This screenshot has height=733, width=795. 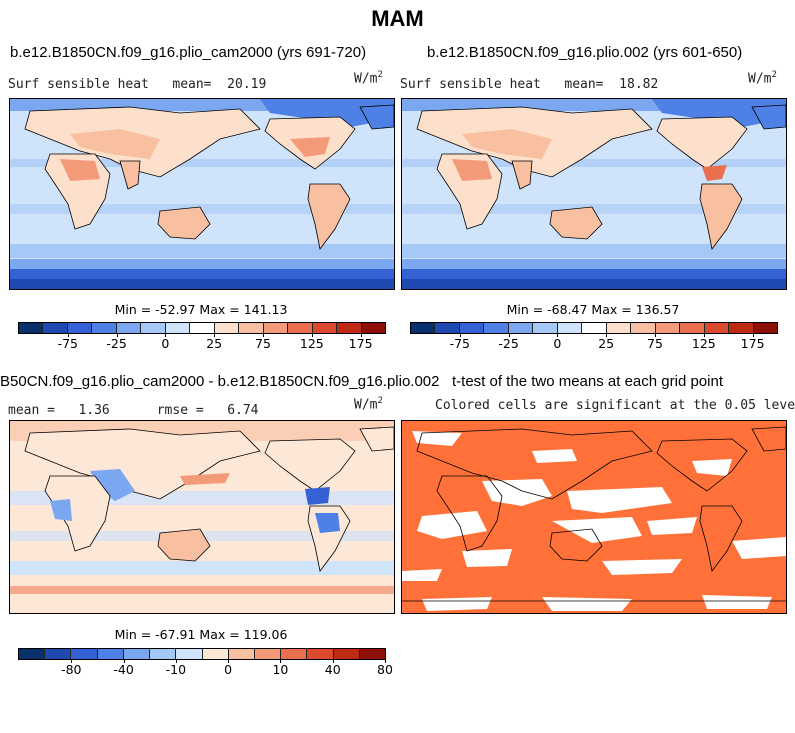 What do you see at coordinates (243, 410) in the screenshot?
I see `rmse-value: 6.74` at bounding box center [243, 410].